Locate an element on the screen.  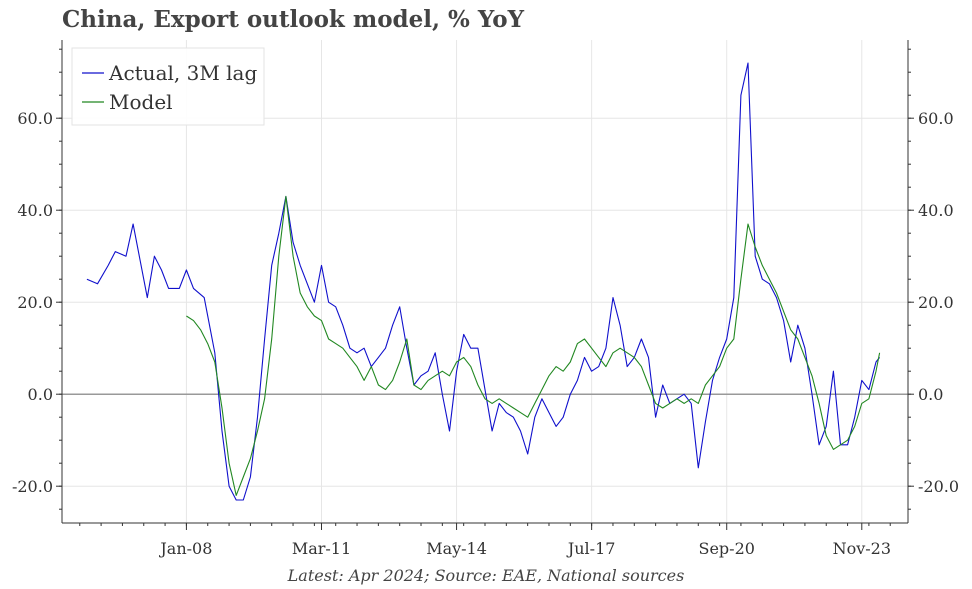
legend-label: Model is located at coordinates (141, 102).